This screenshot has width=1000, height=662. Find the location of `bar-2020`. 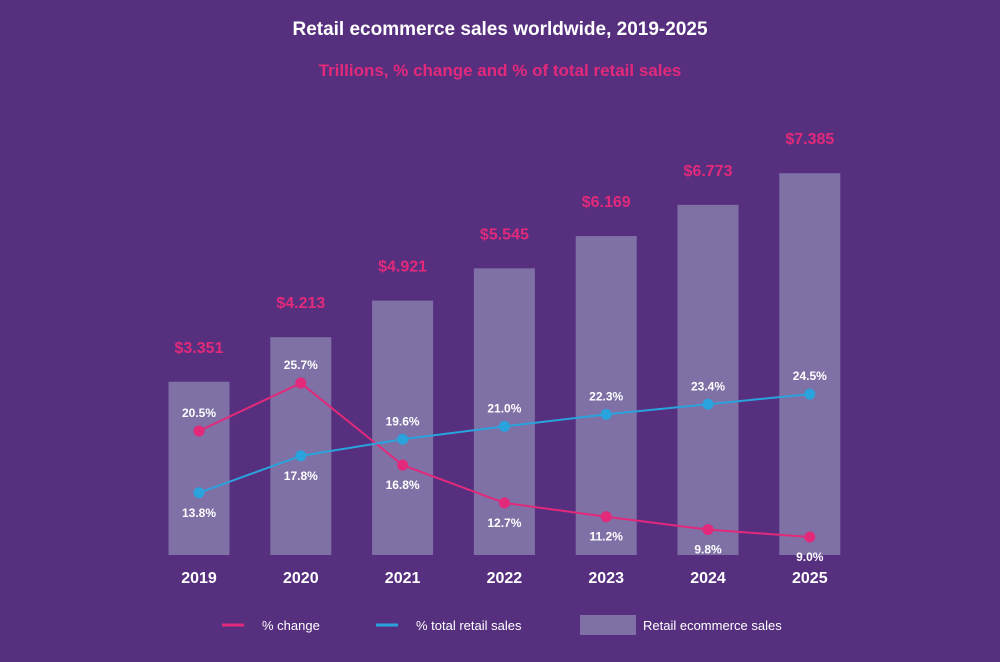

bar-2020 is located at coordinates (301, 446).